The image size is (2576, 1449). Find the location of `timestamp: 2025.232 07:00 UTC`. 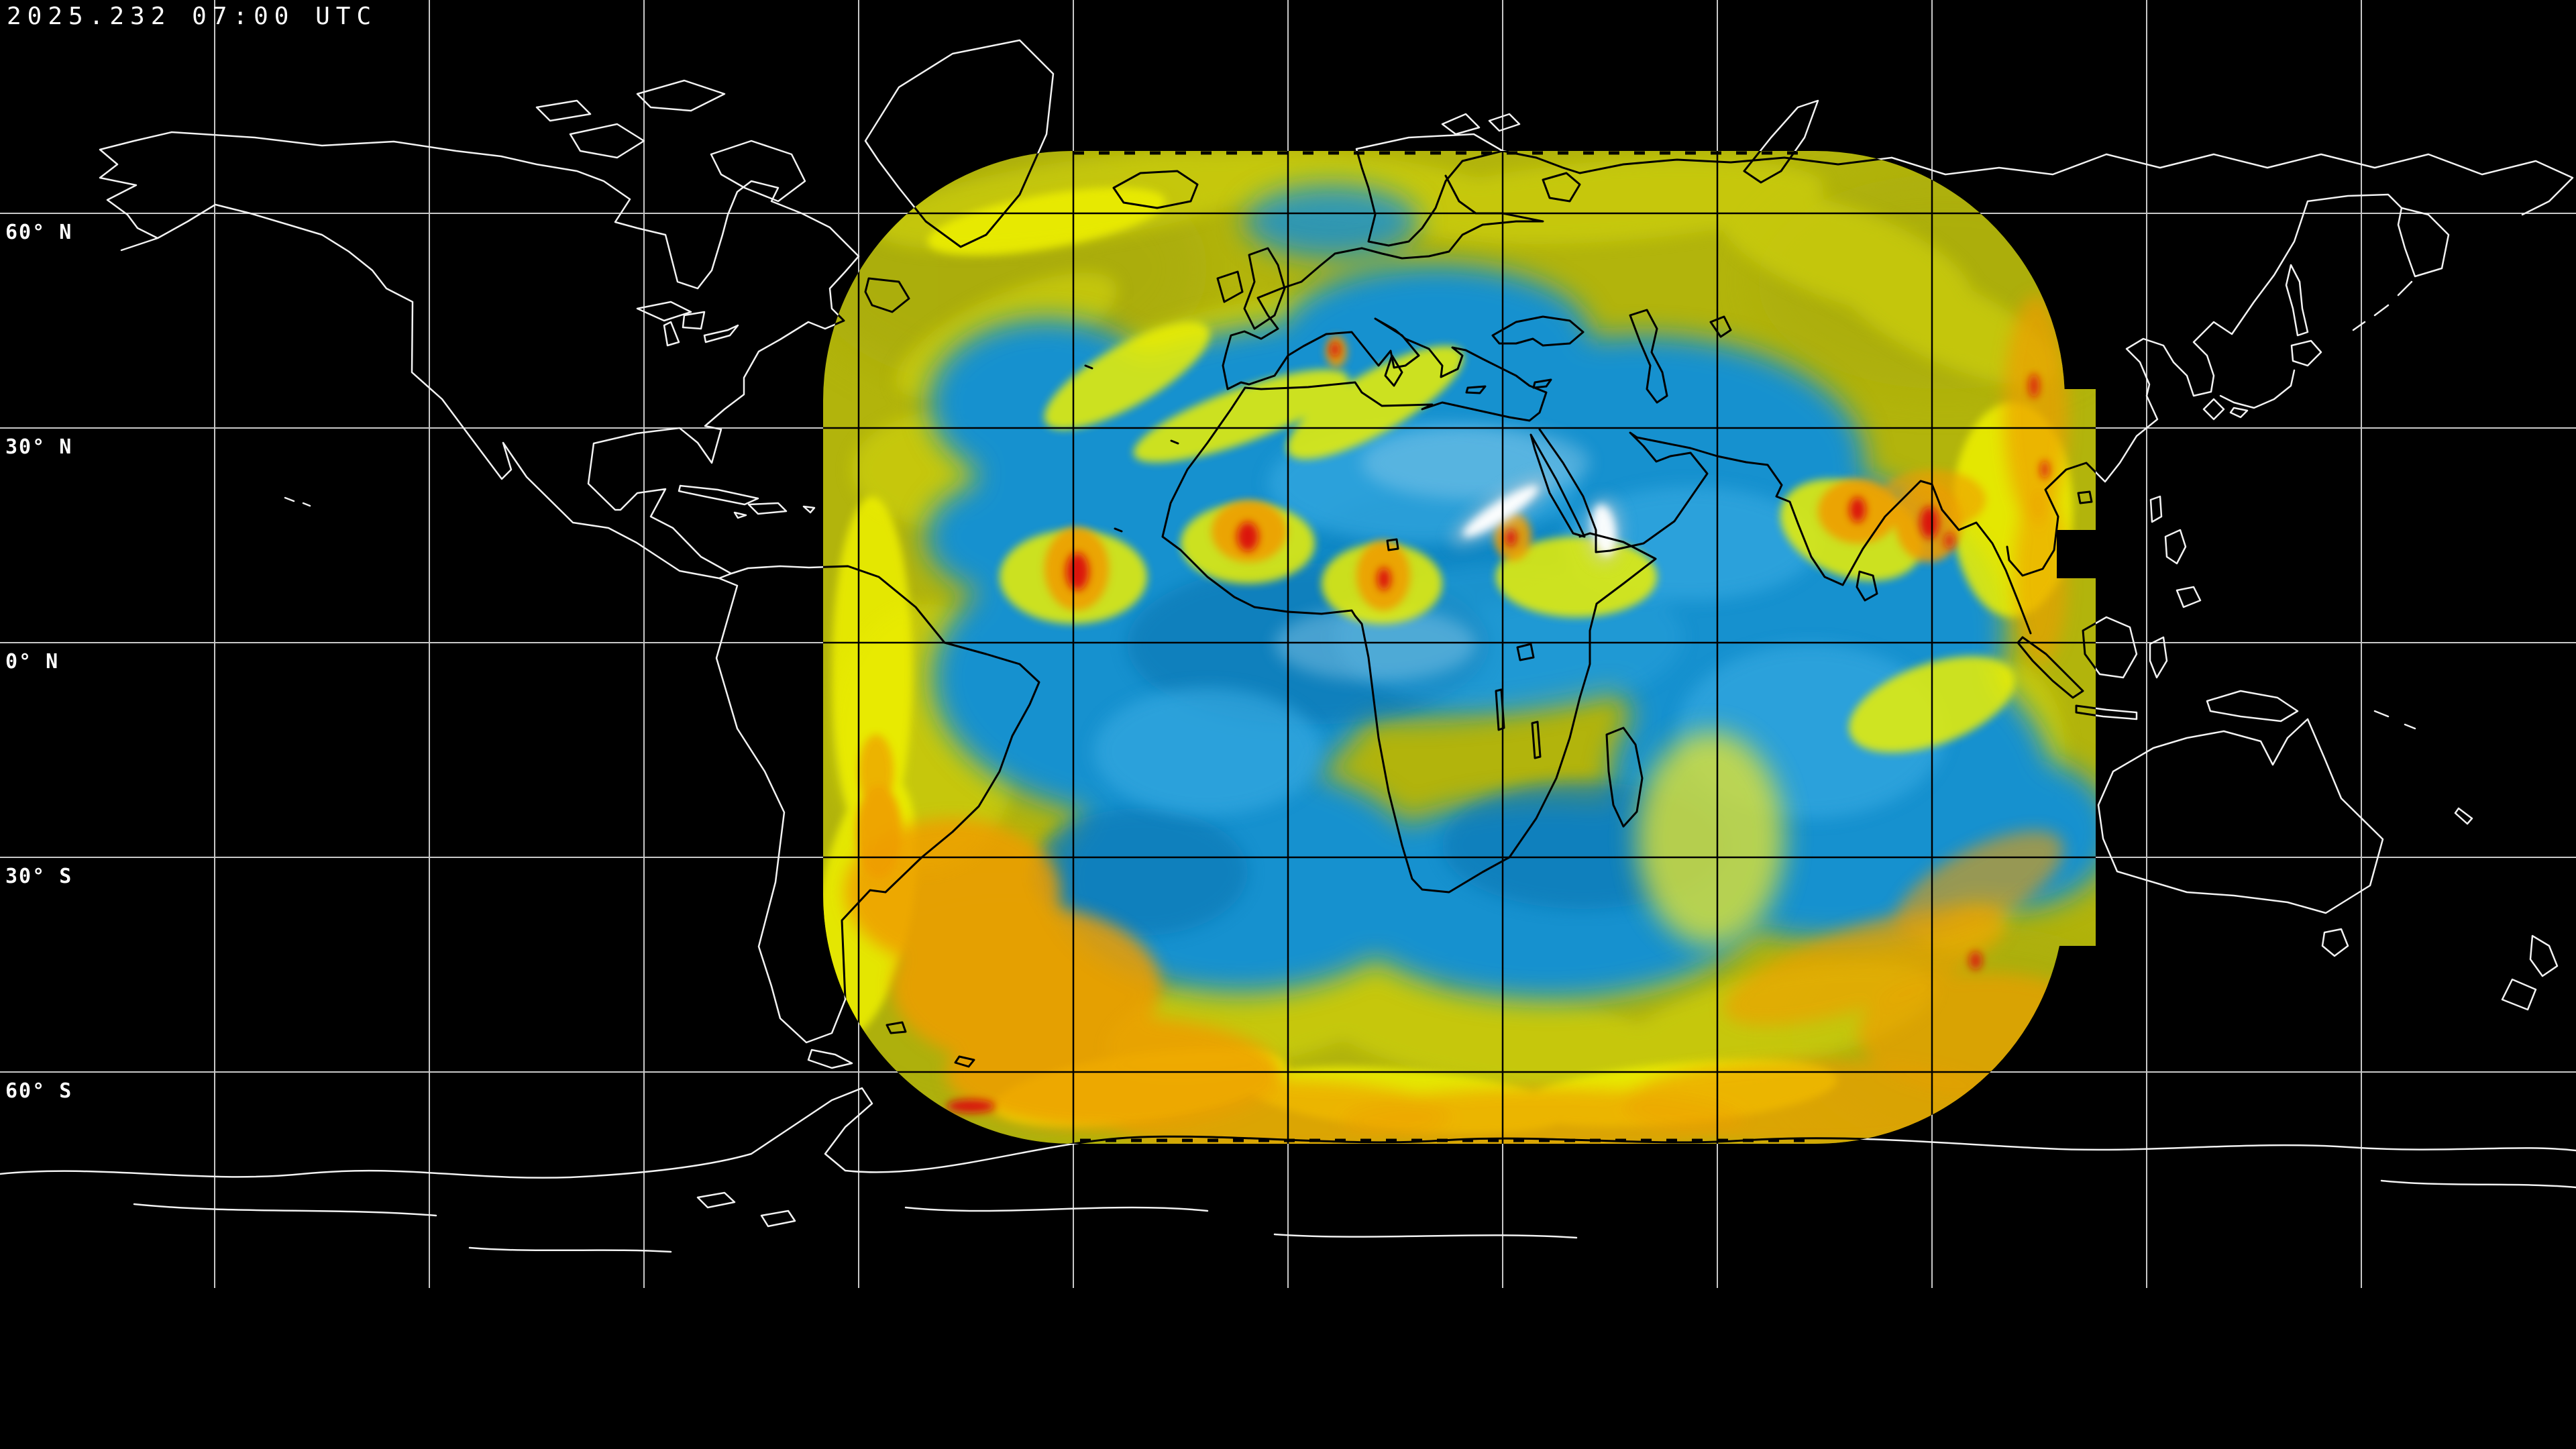

timestamp: 2025.232 07:00 UTC is located at coordinates (192, 16).